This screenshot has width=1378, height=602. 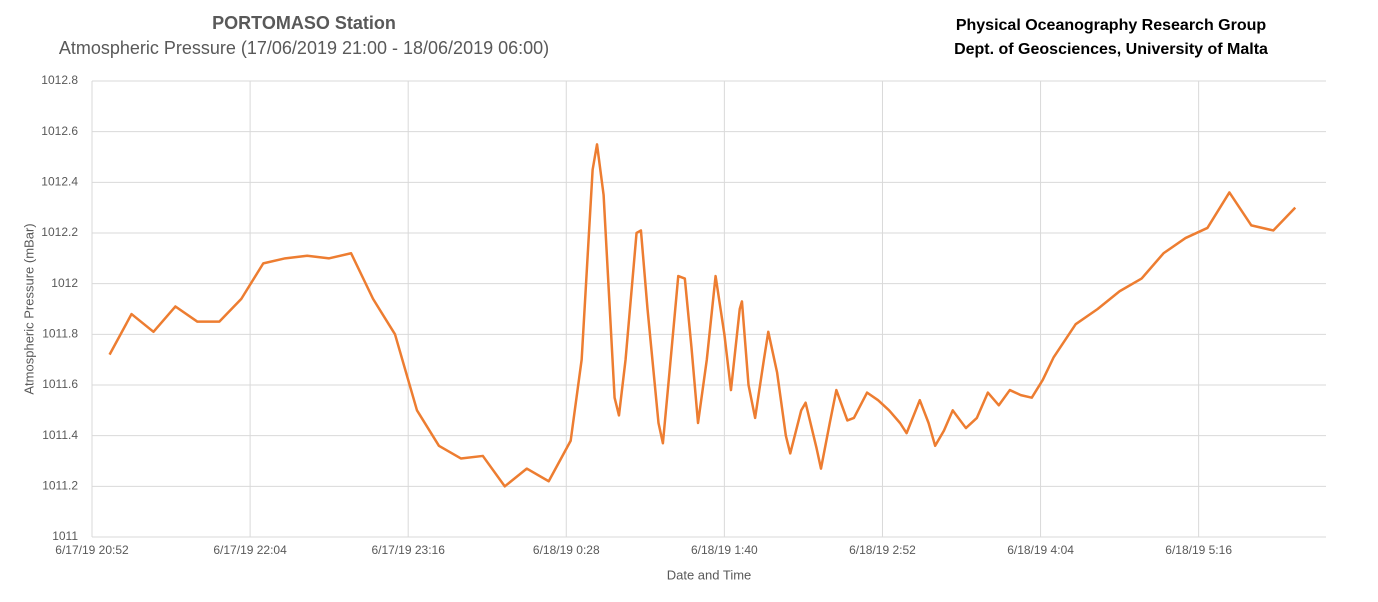 I want to click on x-tick-label: 6/18/19 2:52, so click(x=882, y=550).